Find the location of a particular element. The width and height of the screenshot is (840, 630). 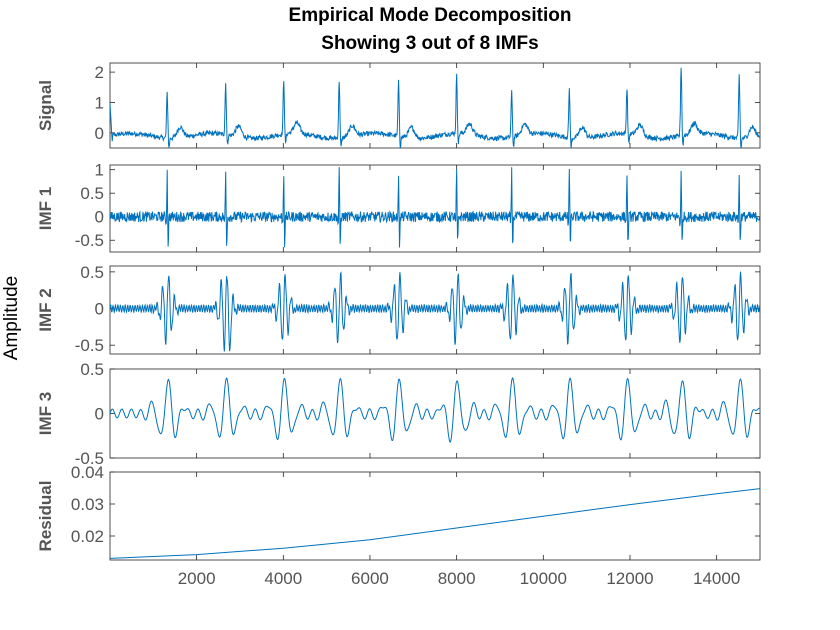

x-tick-label: 14000 is located at coordinates (716, 578).